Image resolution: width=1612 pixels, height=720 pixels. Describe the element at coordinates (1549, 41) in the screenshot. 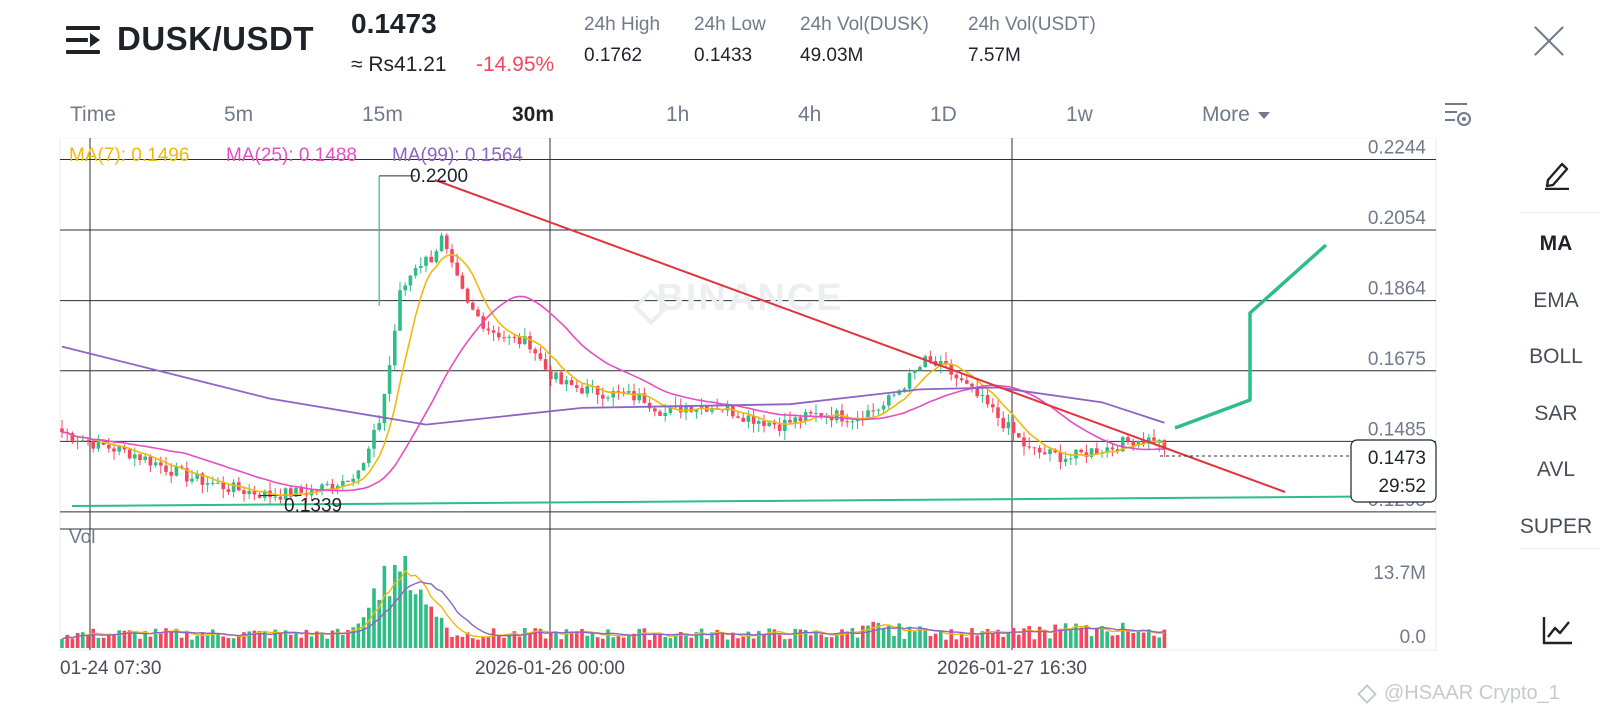

I see `close-icon` at that location.